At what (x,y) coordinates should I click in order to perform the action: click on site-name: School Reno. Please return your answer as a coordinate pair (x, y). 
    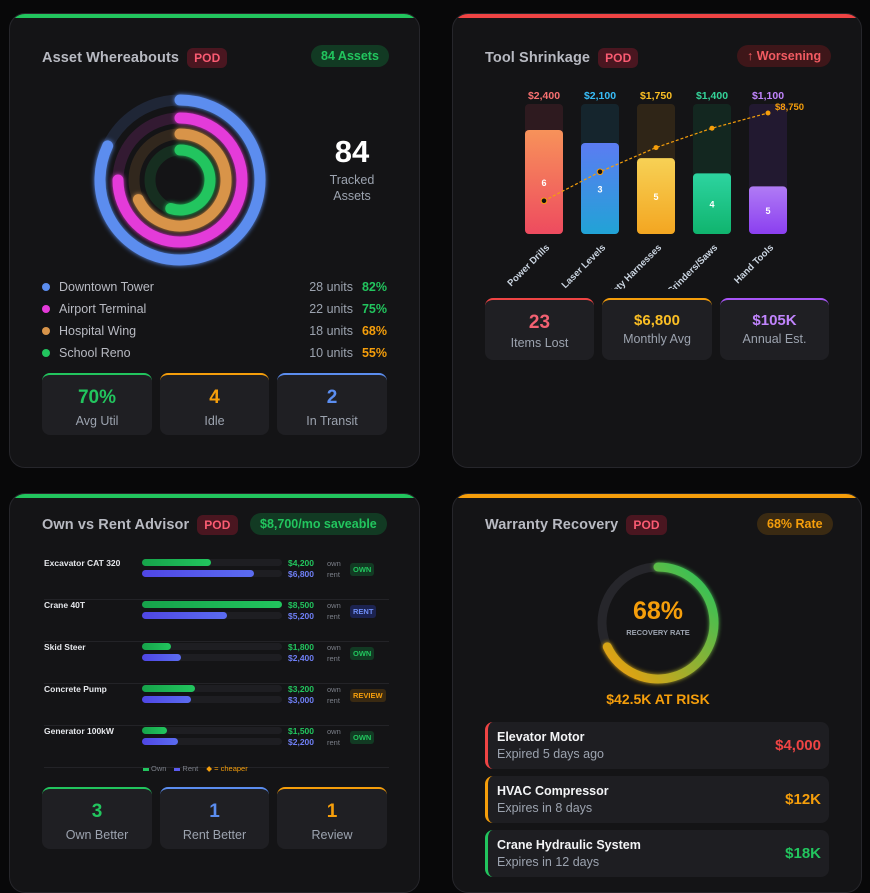
    Looking at the image, I should click on (95, 353).